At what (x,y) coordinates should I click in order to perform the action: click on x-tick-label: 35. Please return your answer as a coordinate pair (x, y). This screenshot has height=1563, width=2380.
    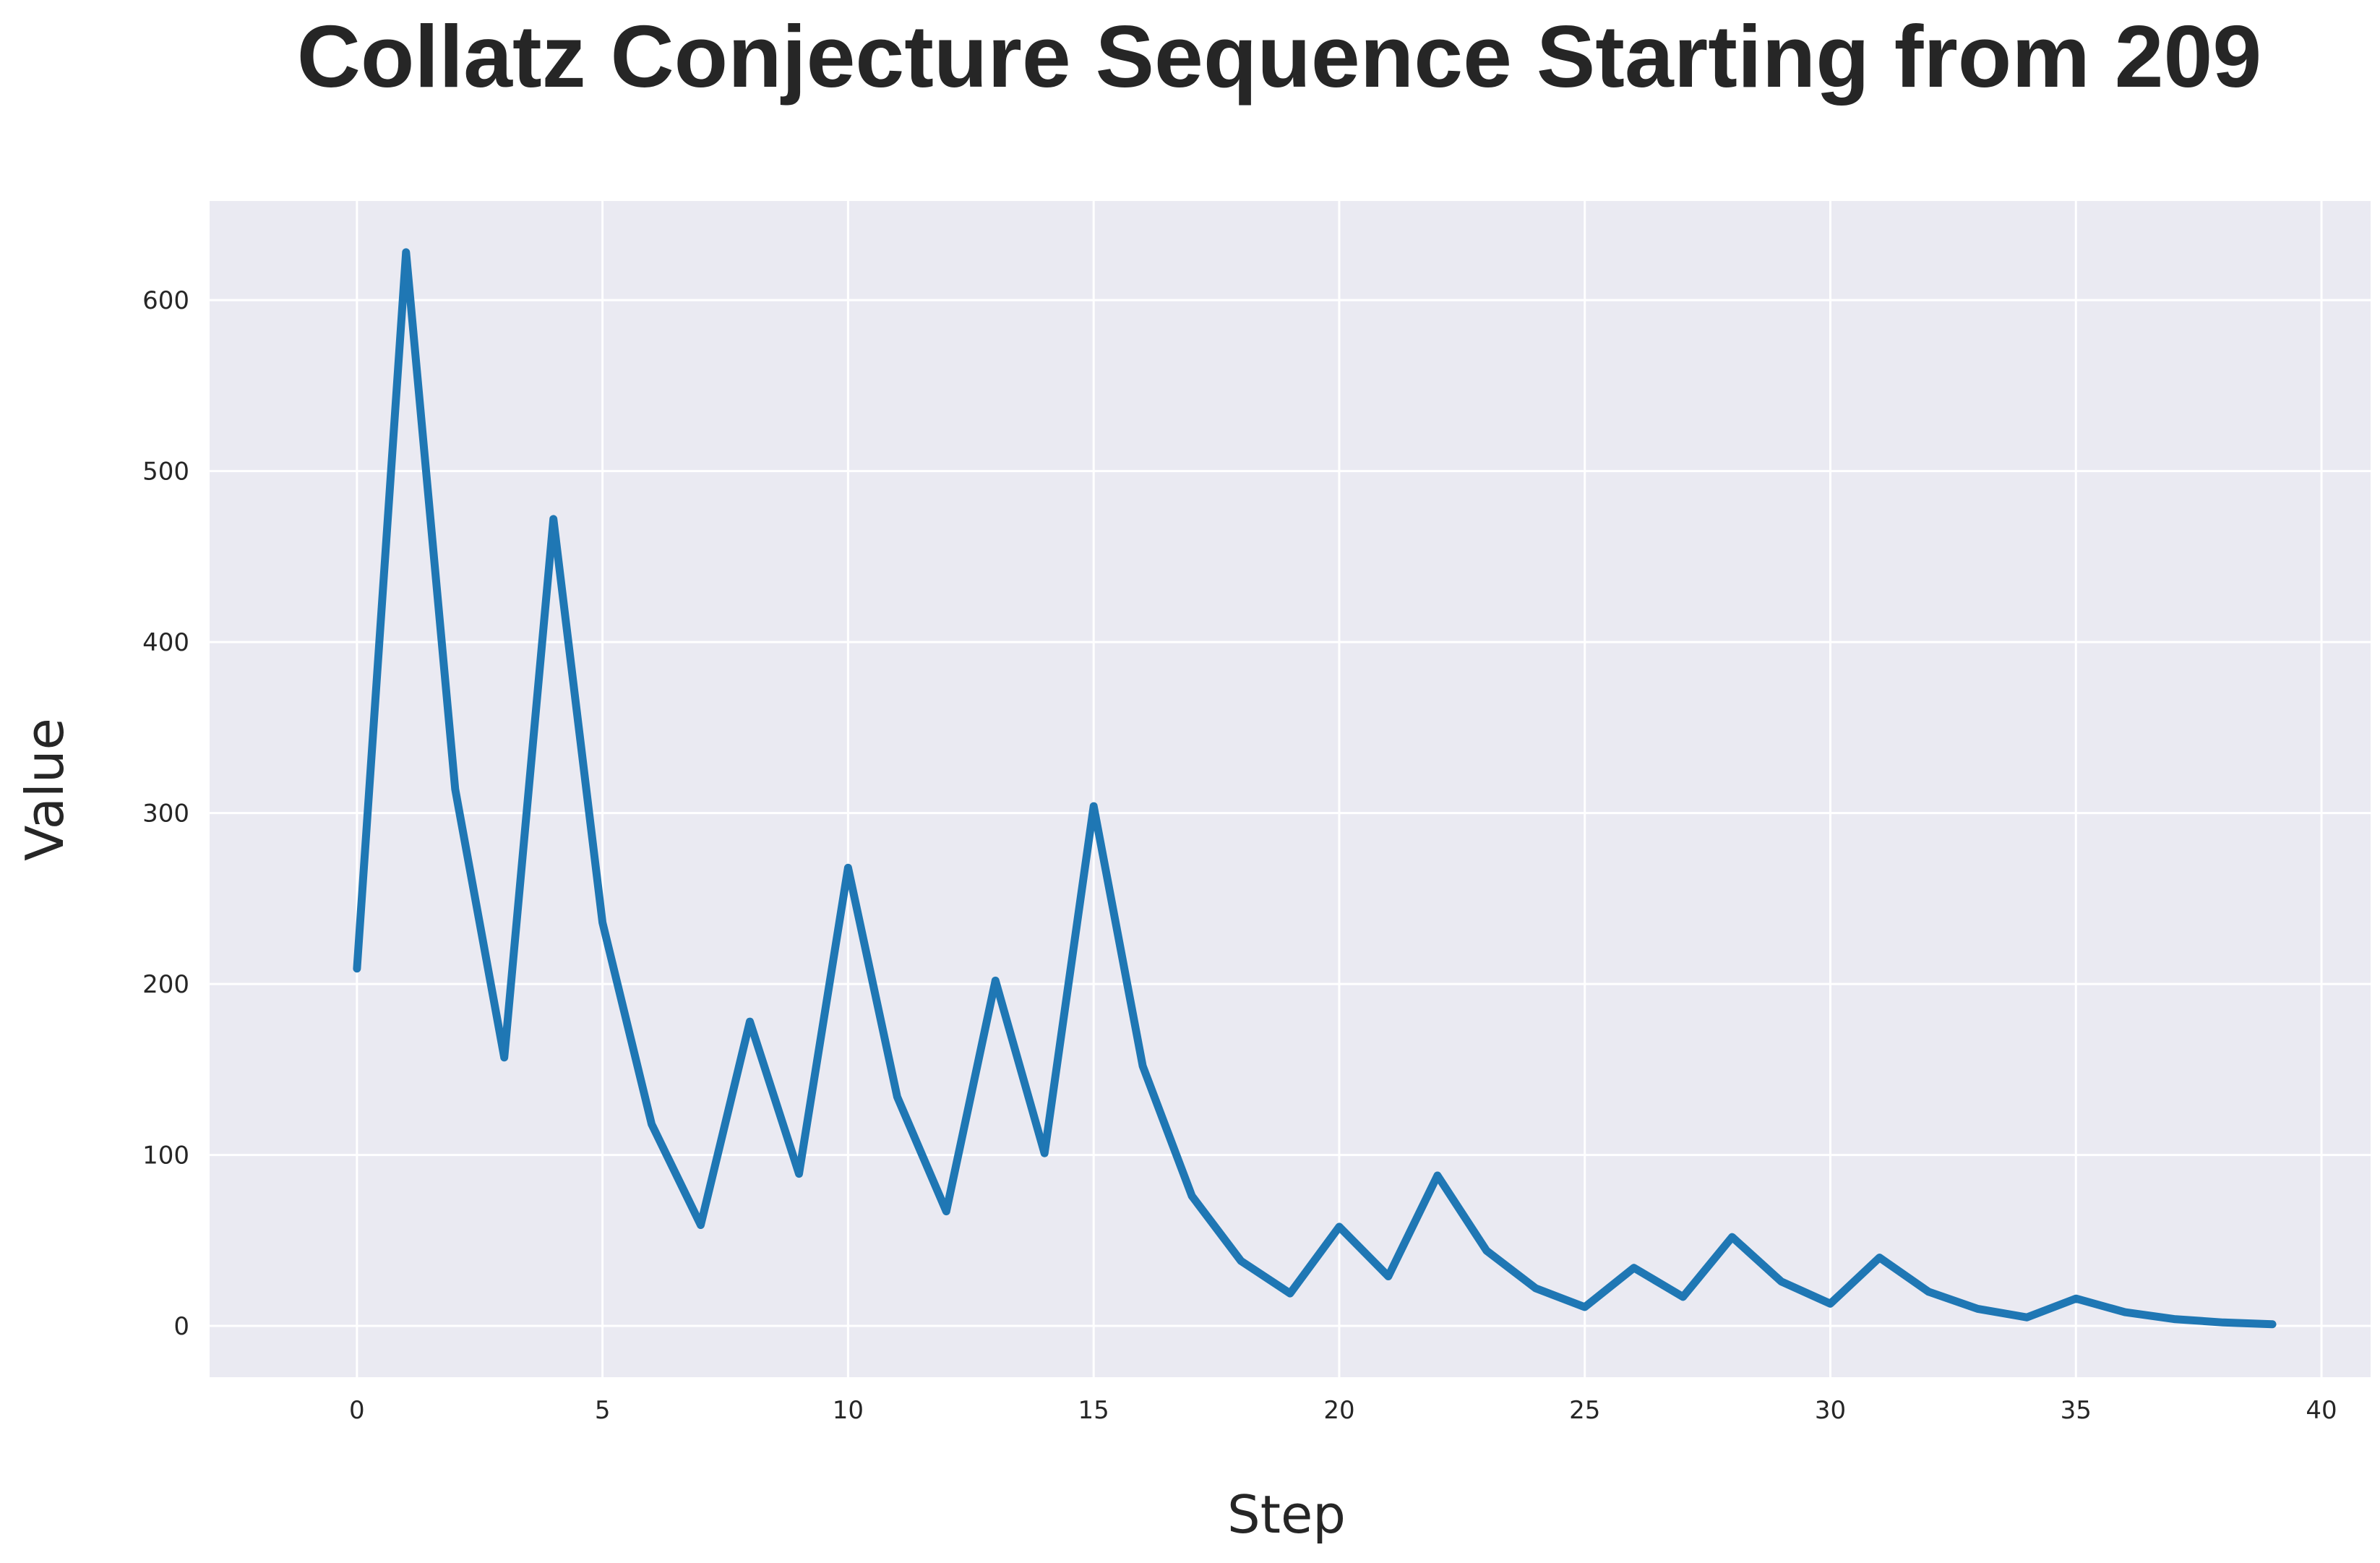
    Looking at the image, I should click on (2076, 1410).